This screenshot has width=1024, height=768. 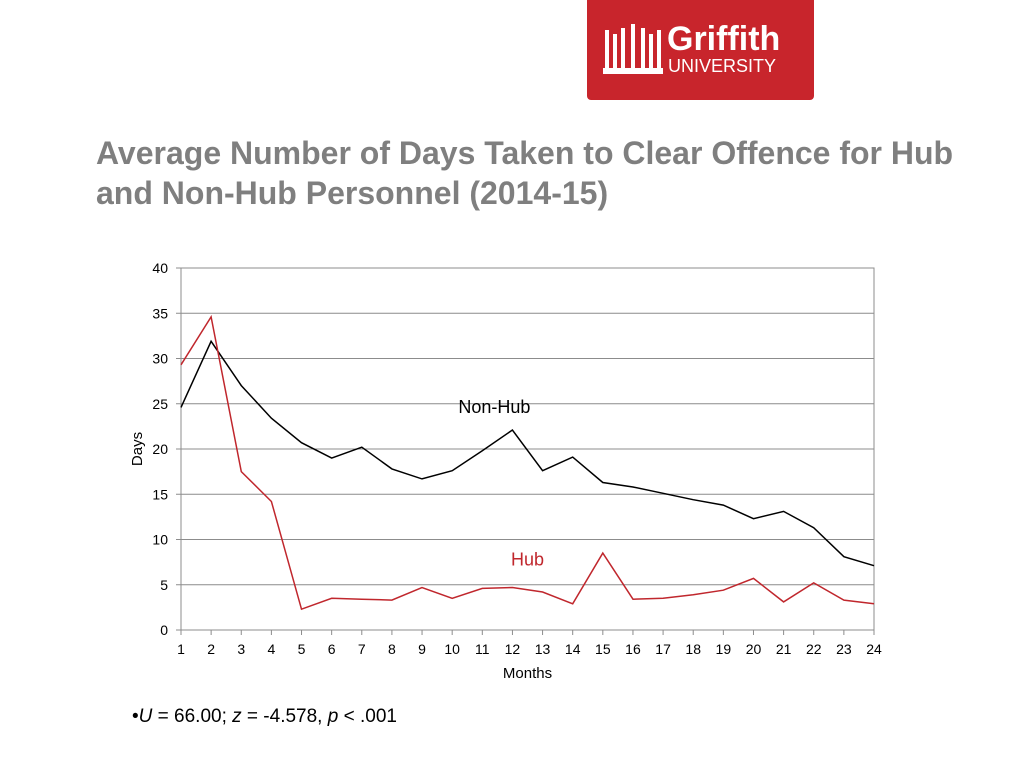 What do you see at coordinates (192, 716) in the screenshot?
I see `u-value: = 66.00;` at bounding box center [192, 716].